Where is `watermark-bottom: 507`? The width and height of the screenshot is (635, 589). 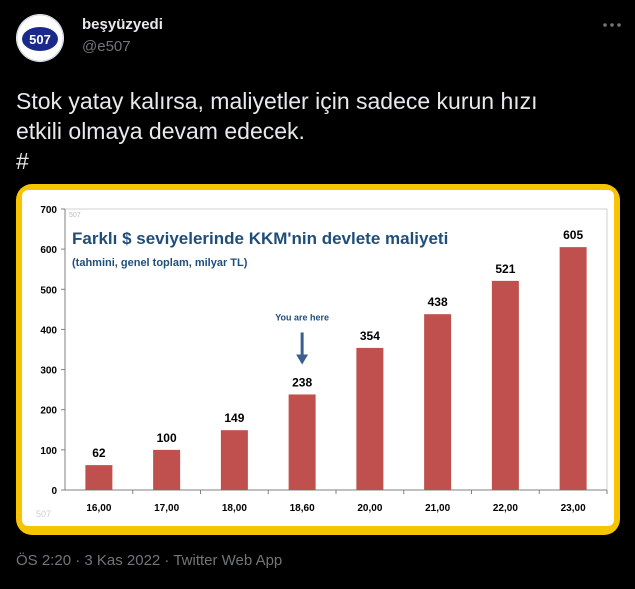 watermark-bottom: 507 is located at coordinates (43, 514).